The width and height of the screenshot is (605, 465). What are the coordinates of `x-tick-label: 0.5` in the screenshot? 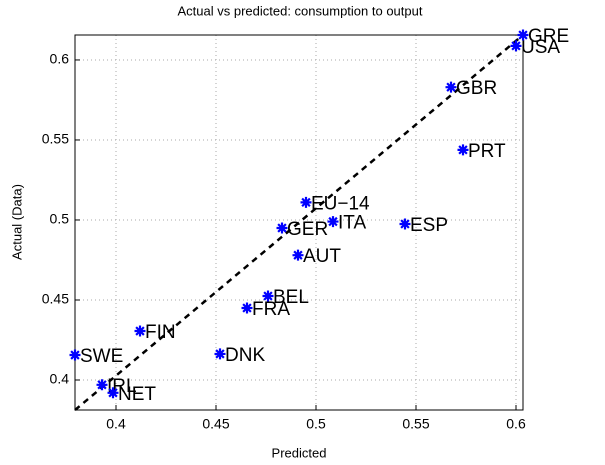 It's located at (316, 424).